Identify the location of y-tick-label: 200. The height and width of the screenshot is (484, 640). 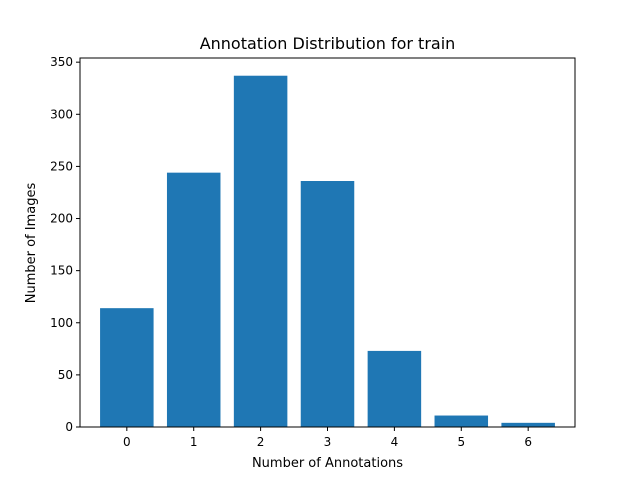
(61, 219).